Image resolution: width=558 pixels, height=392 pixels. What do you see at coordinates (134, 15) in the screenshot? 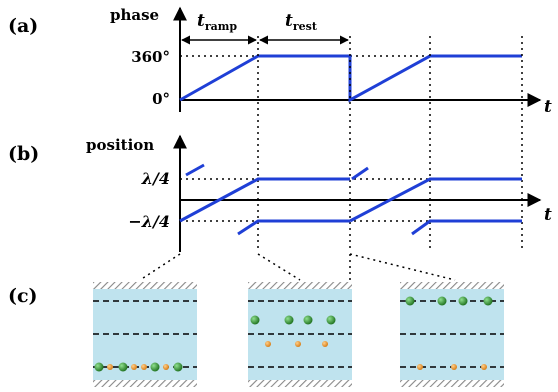
I see `phase-axis-label: phase` at bounding box center [134, 15].